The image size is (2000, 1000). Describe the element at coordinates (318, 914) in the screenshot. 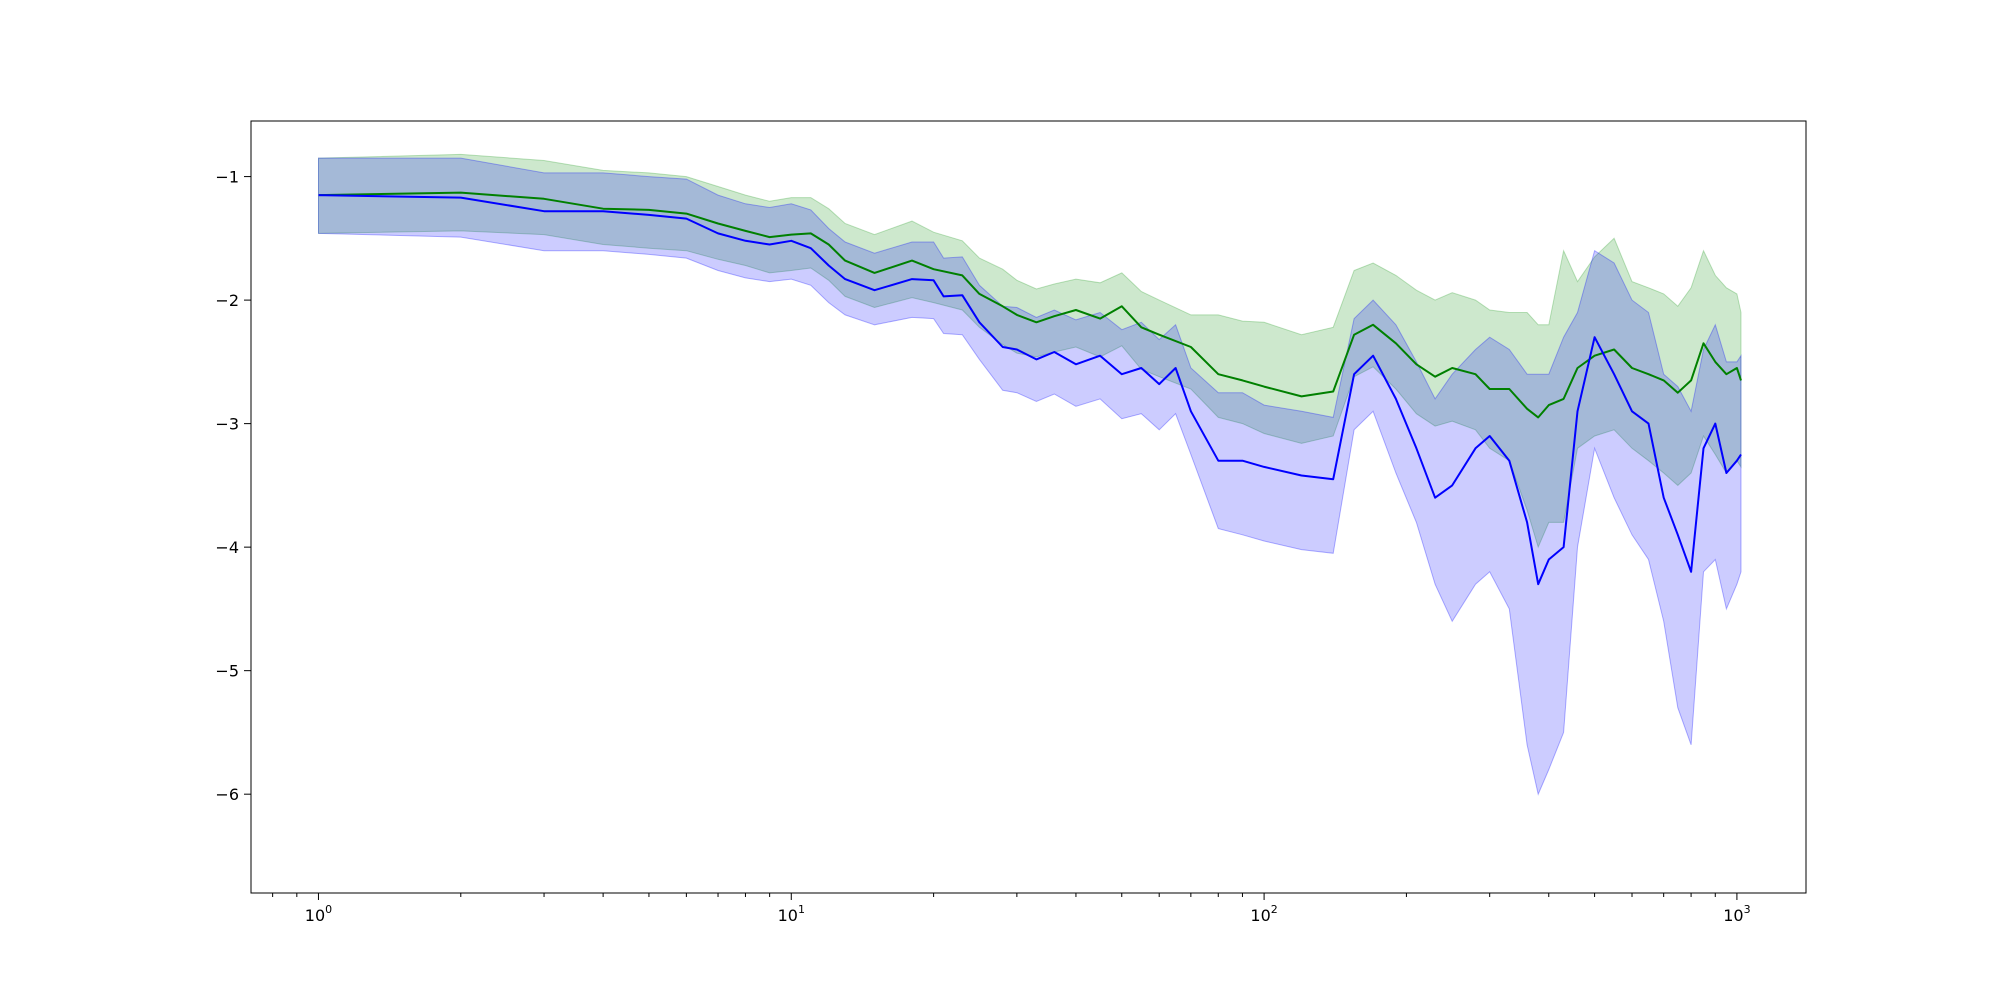

I see `x-tick-label: 10⁰` at that location.